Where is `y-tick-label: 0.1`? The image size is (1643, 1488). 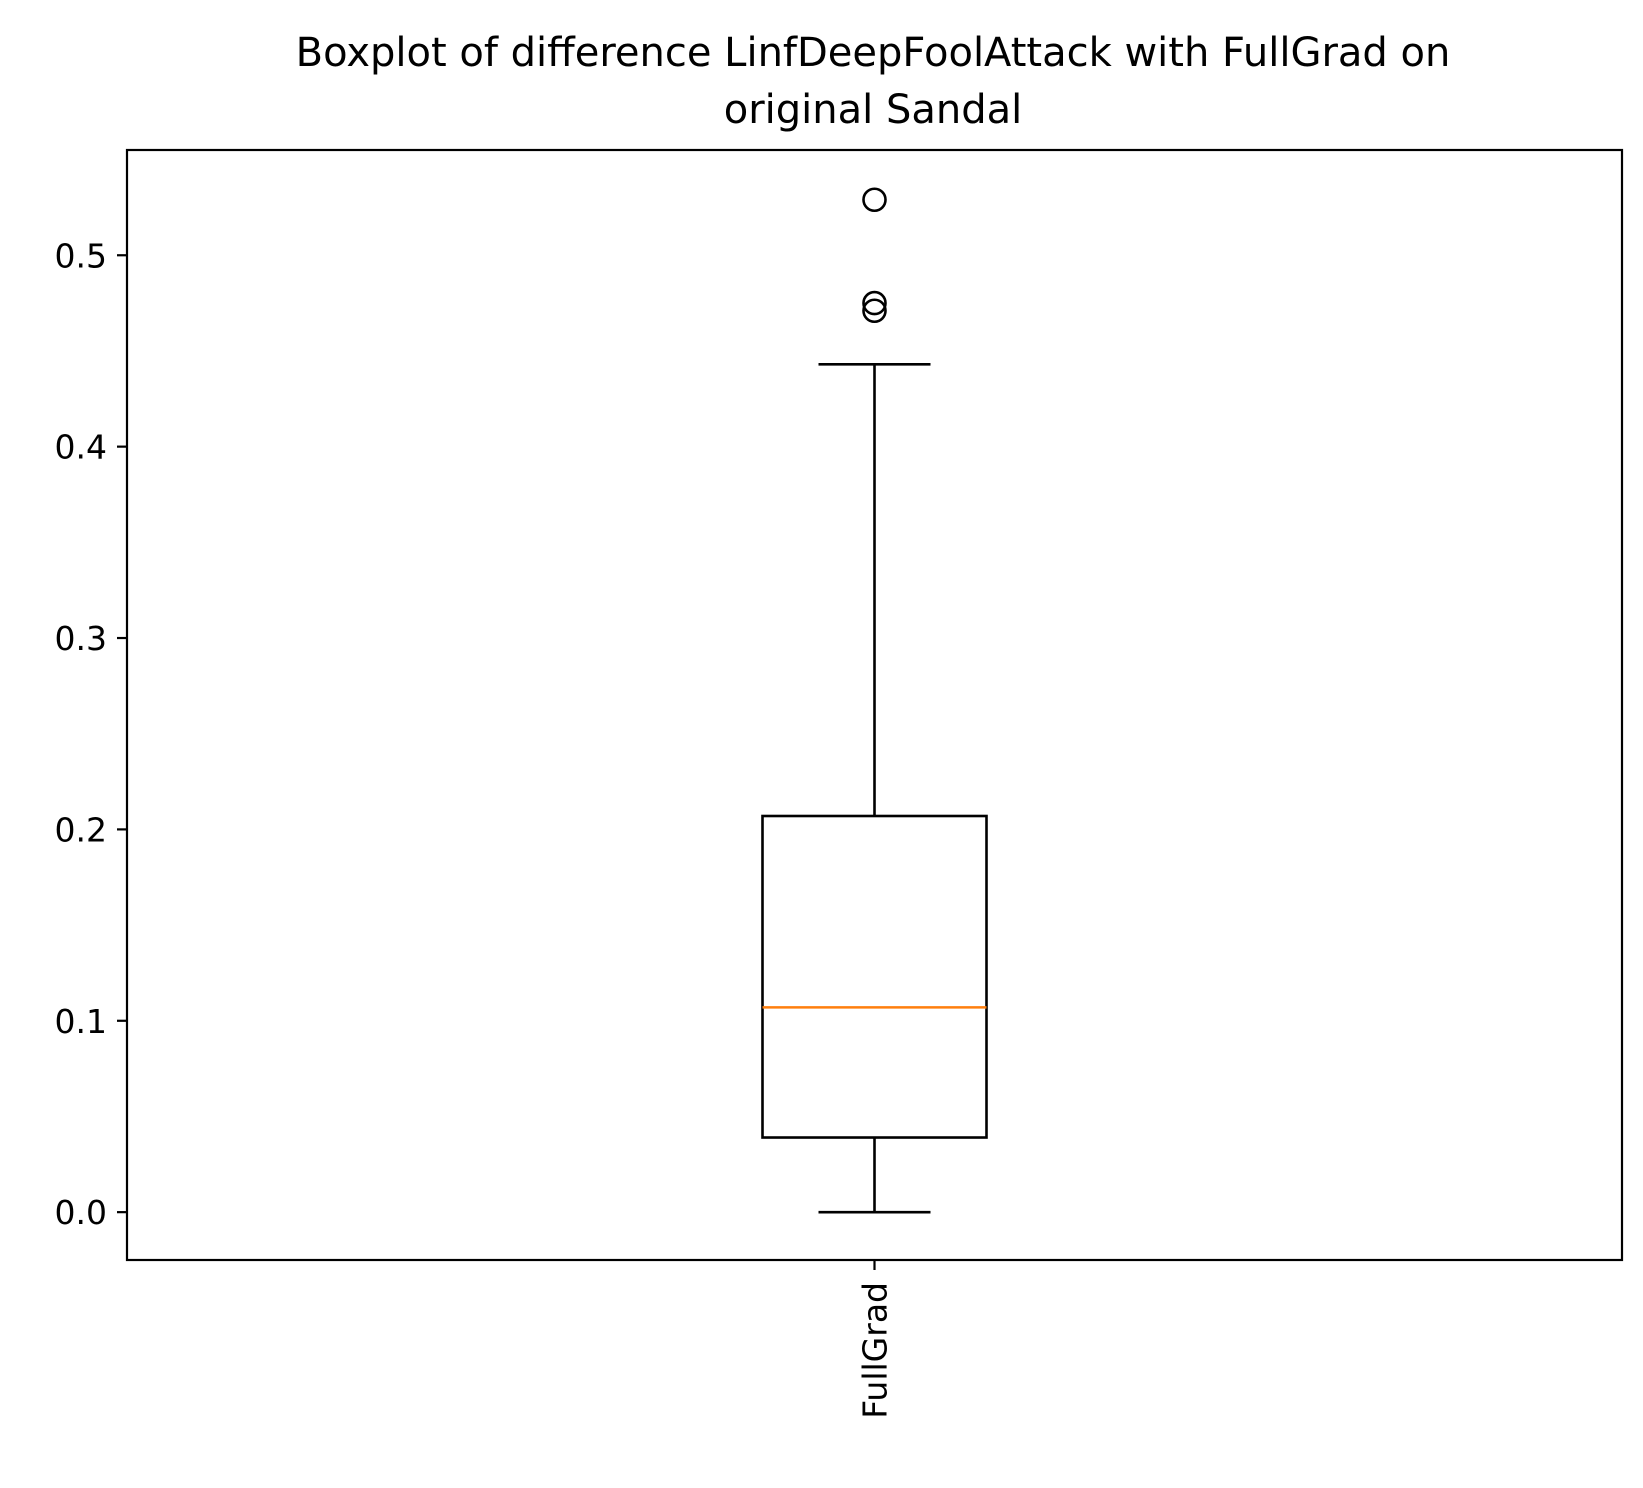 y-tick-label: 0.1 is located at coordinates (81, 1021).